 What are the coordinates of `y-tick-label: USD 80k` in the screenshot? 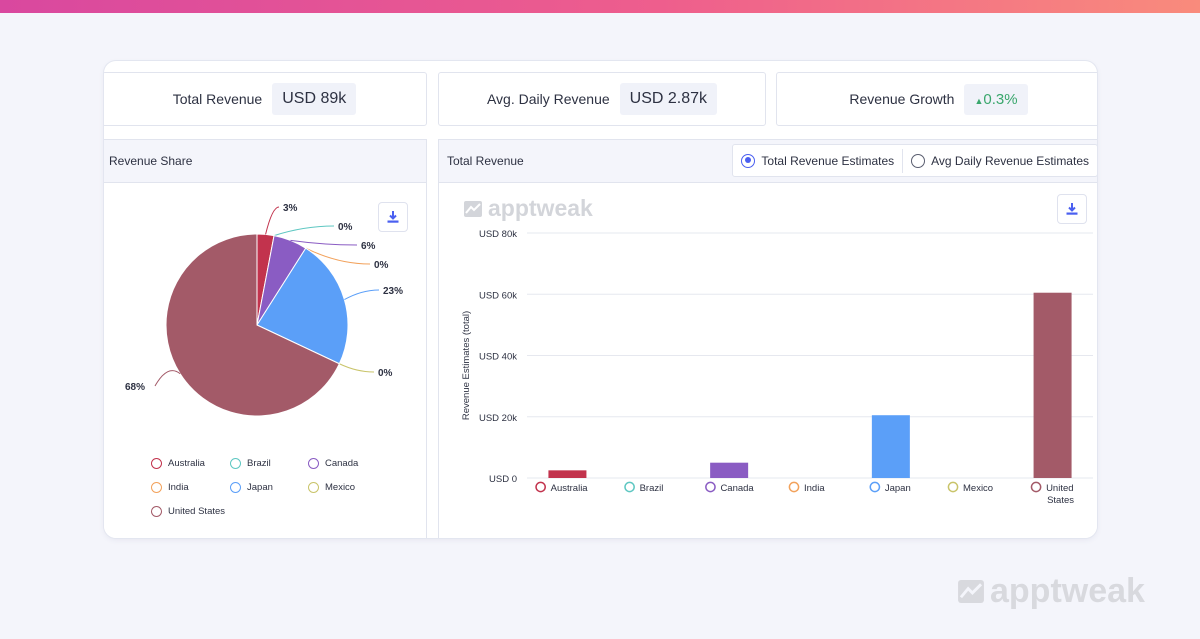 It's located at (498, 234).